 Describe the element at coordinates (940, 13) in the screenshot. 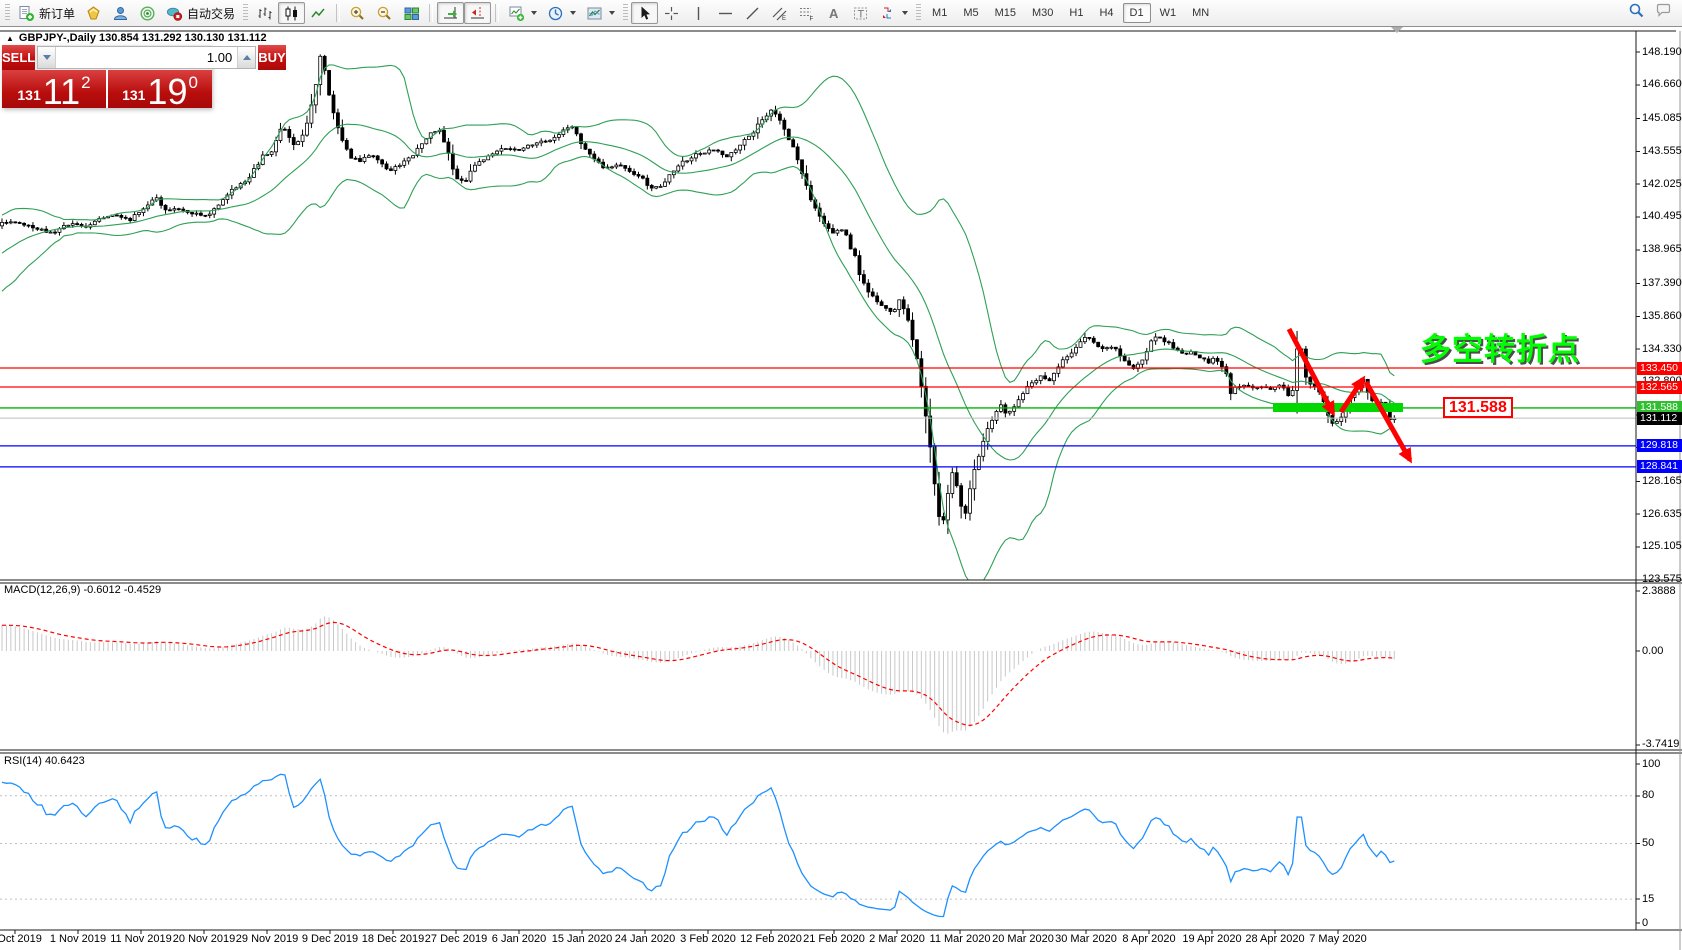

I see `tab-timeframe-m1: M1` at that location.